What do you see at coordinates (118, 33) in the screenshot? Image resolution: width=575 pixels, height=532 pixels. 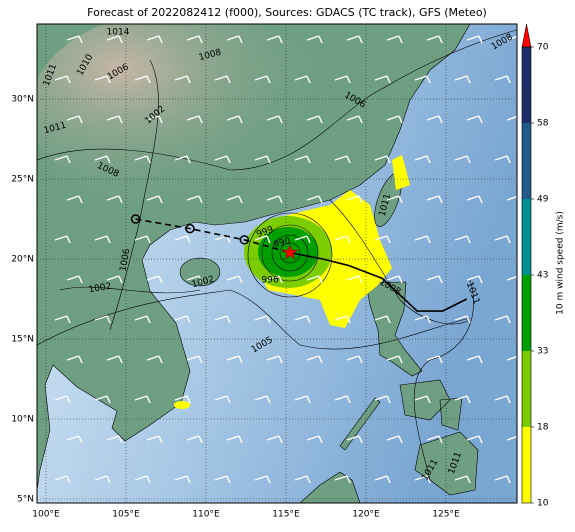 I see `isobar-label: 1014` at bounding box center [118, 33].